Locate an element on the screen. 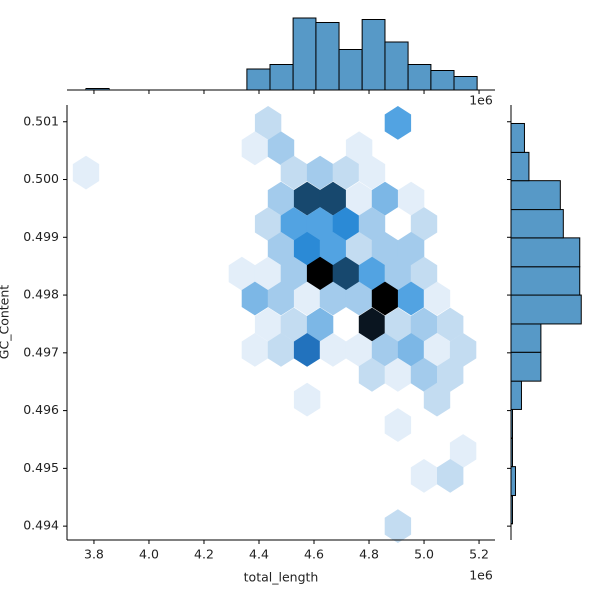 This screenshot has width=600, height=600. x-tick-label: 3.8 is located at coordinates (94, 554).